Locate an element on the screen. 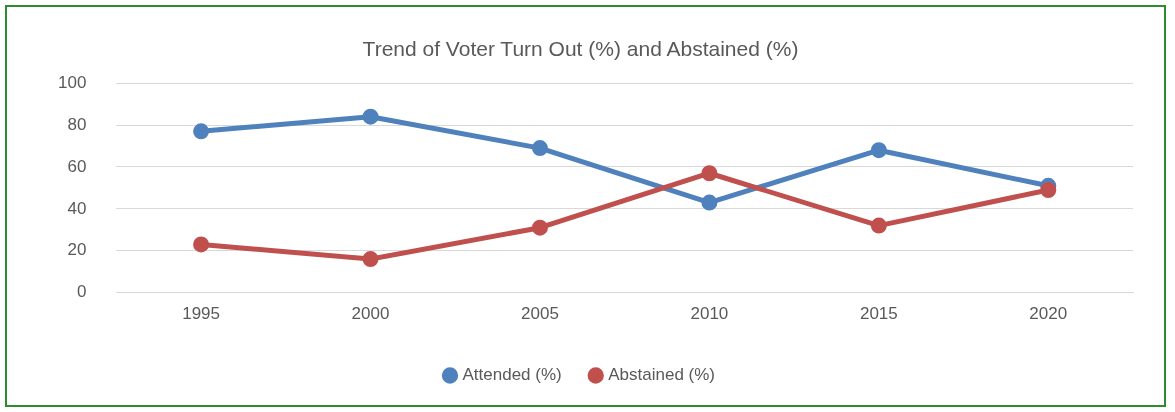  x-tick-label: 1995 is located at coordinates (201, 314).